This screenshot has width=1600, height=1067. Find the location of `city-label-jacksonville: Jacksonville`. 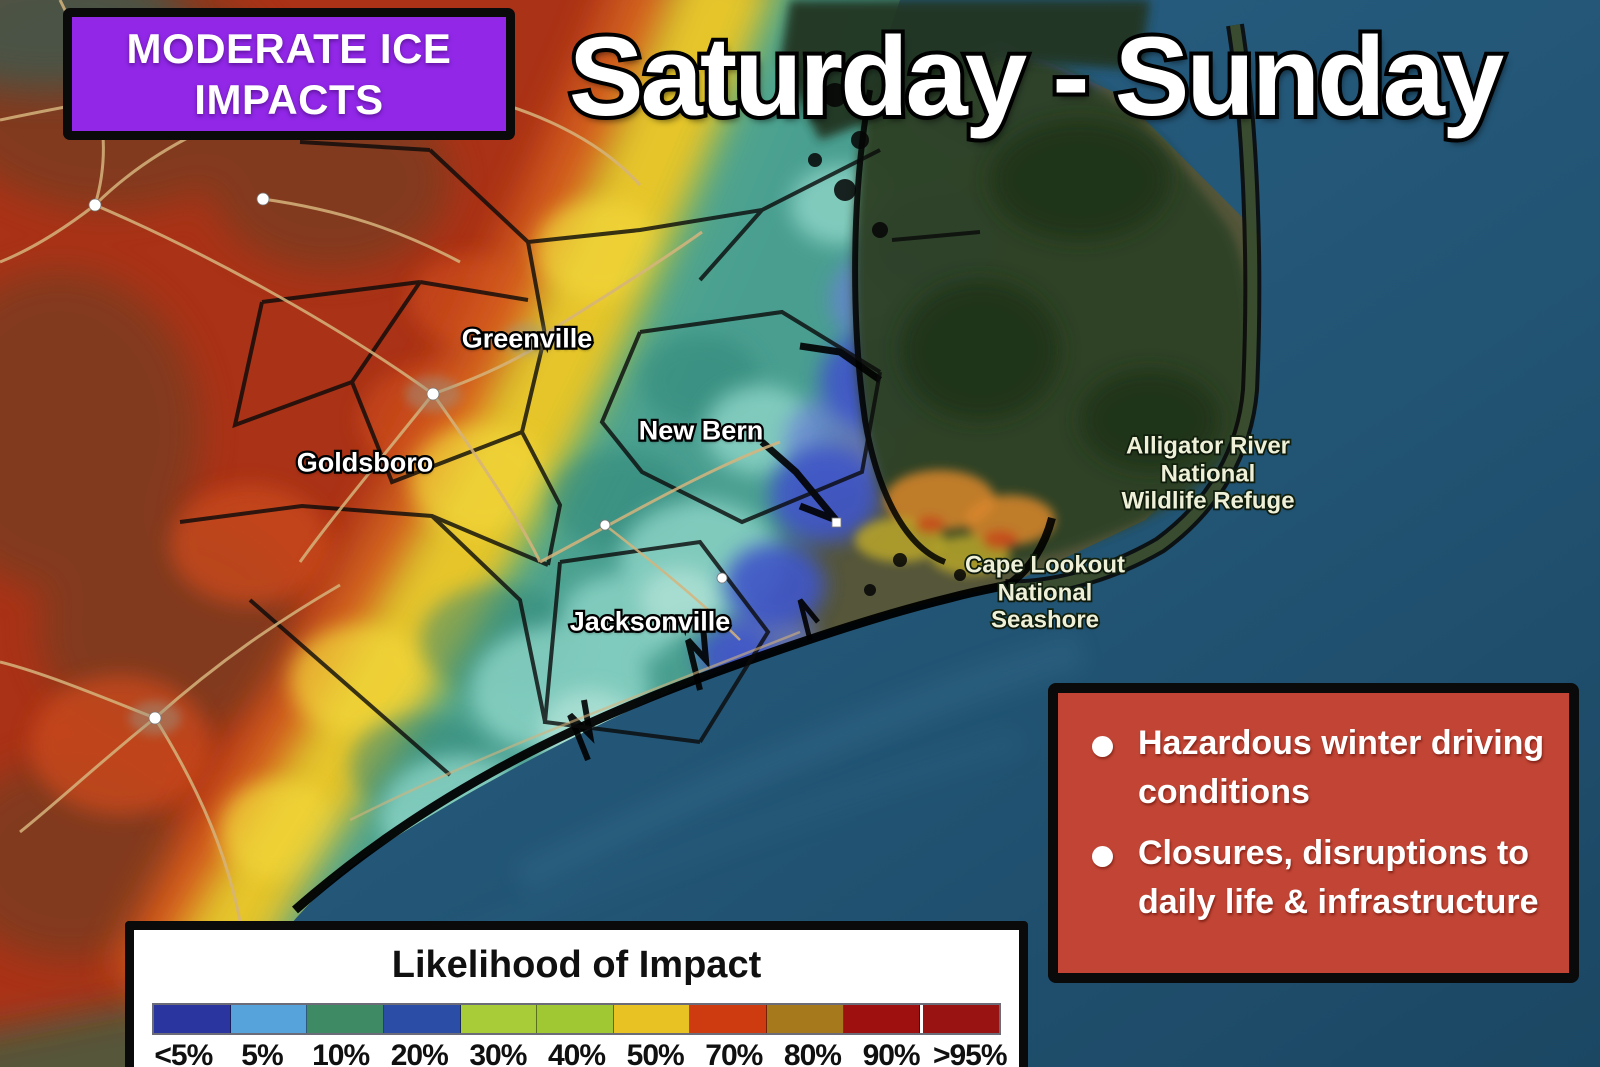

city-label-jacksonville: Jacksonville is located at coordinates (649, 621).